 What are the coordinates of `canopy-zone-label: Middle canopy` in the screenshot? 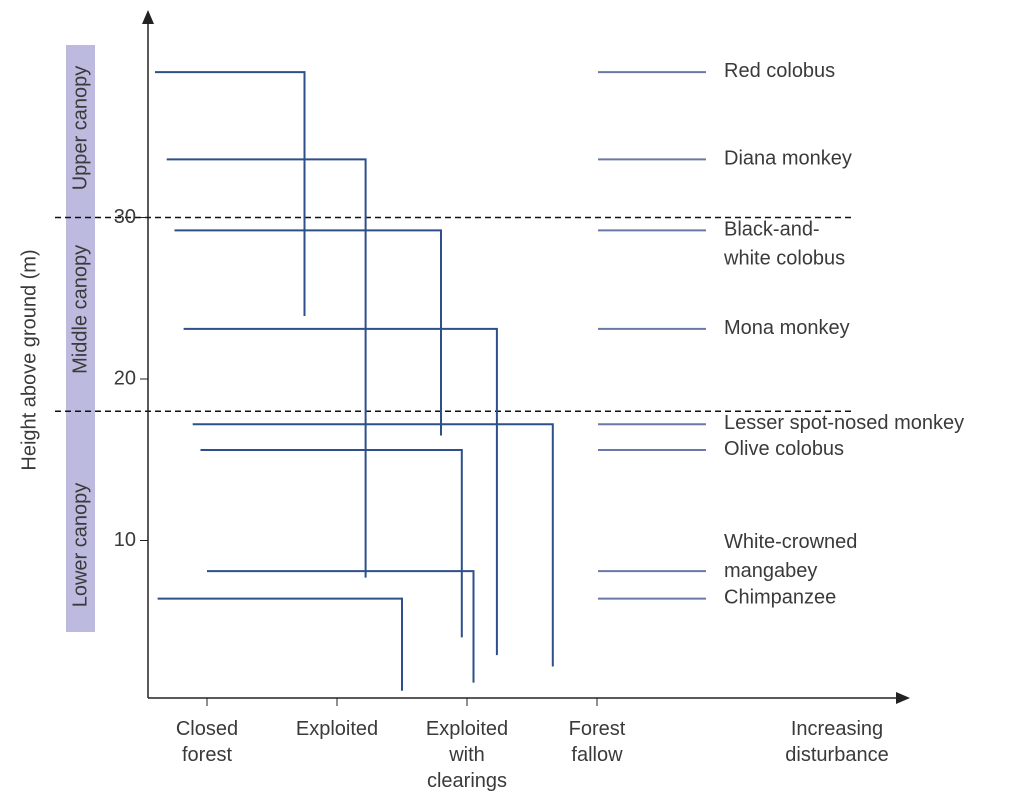 It's located at (80, 309).